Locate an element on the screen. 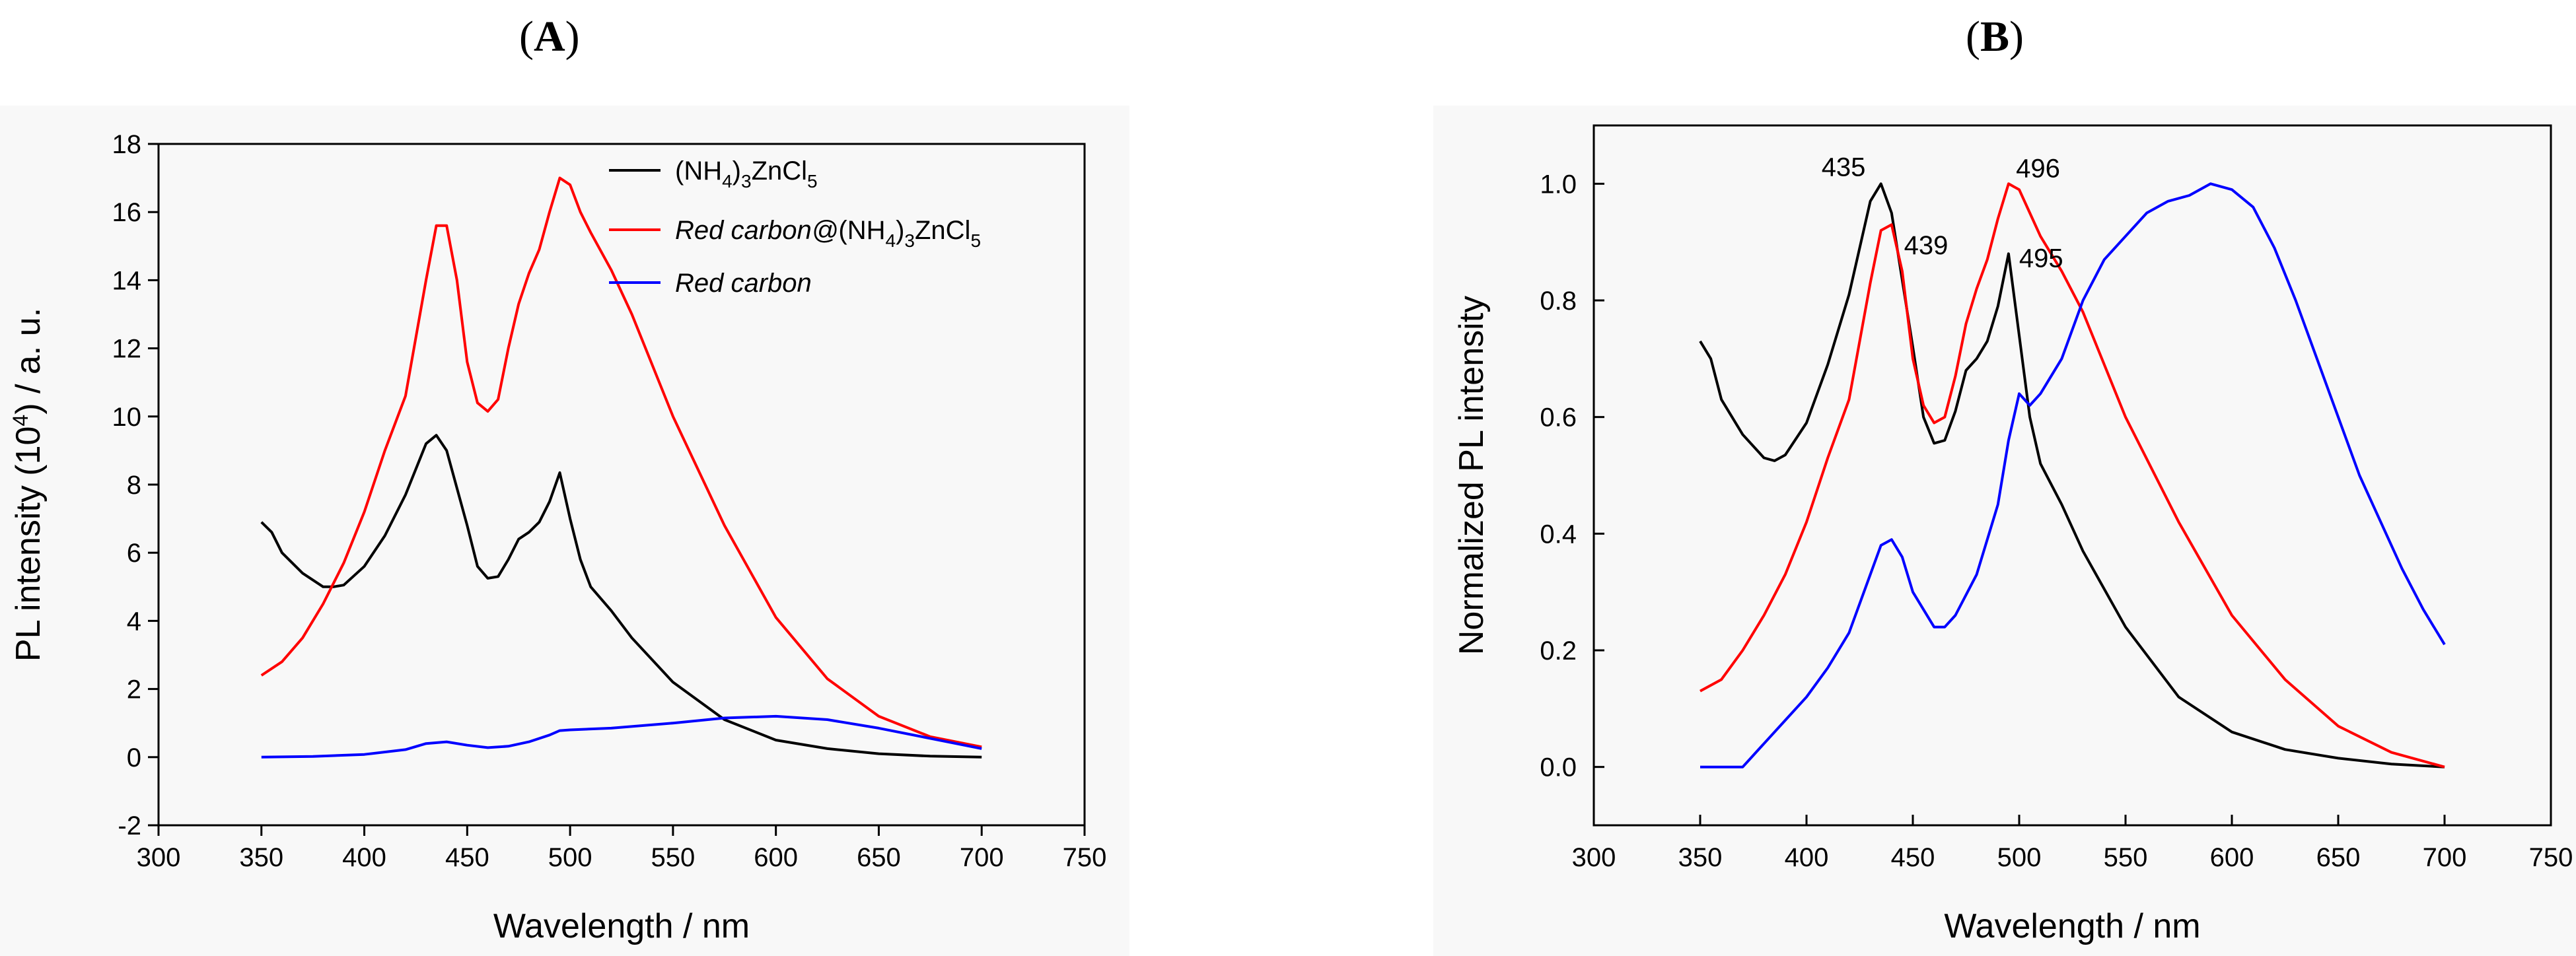 The image size is (2576, 956). chart0-x-tick-label: 350 is located at coordinates (261, 858).